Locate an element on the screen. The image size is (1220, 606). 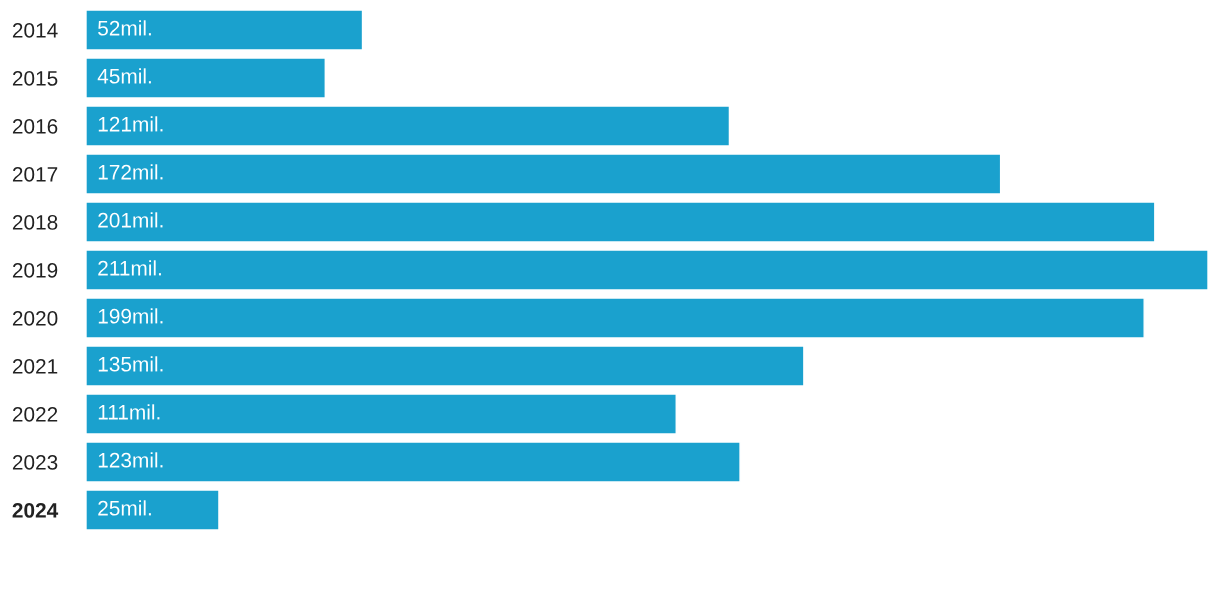
y-tick-label: 2014 is located at coordinates (35, 30).